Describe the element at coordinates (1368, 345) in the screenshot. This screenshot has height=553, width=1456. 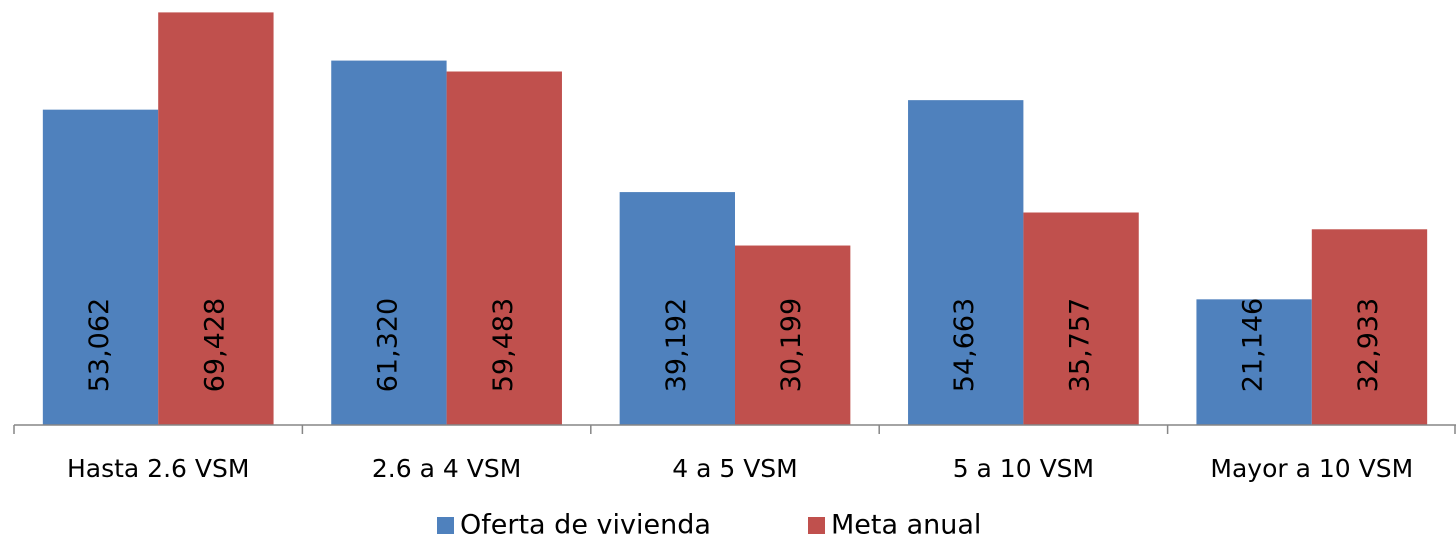
I see `data-label: 32,933` at that location.